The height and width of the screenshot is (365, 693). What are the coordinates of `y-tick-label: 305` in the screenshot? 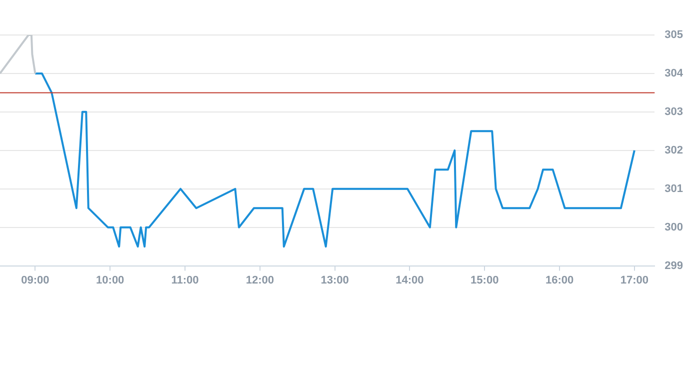 It's located at (674, 35).